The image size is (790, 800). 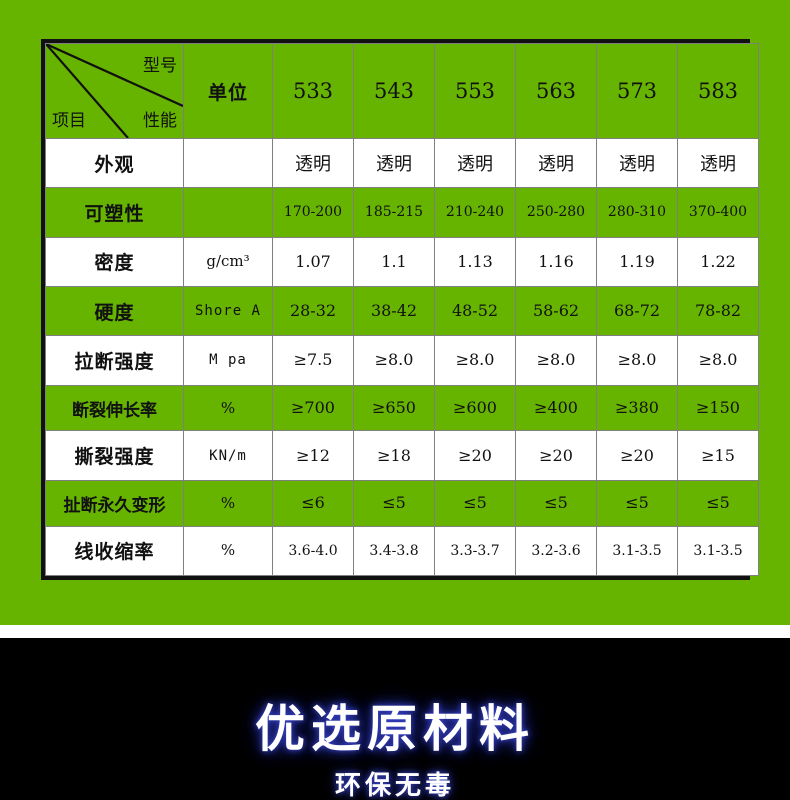 What do you see at coordinates (313, 212) in the screenshot?
I see `cell-value: 170-200` at bounding box center [313, 212].